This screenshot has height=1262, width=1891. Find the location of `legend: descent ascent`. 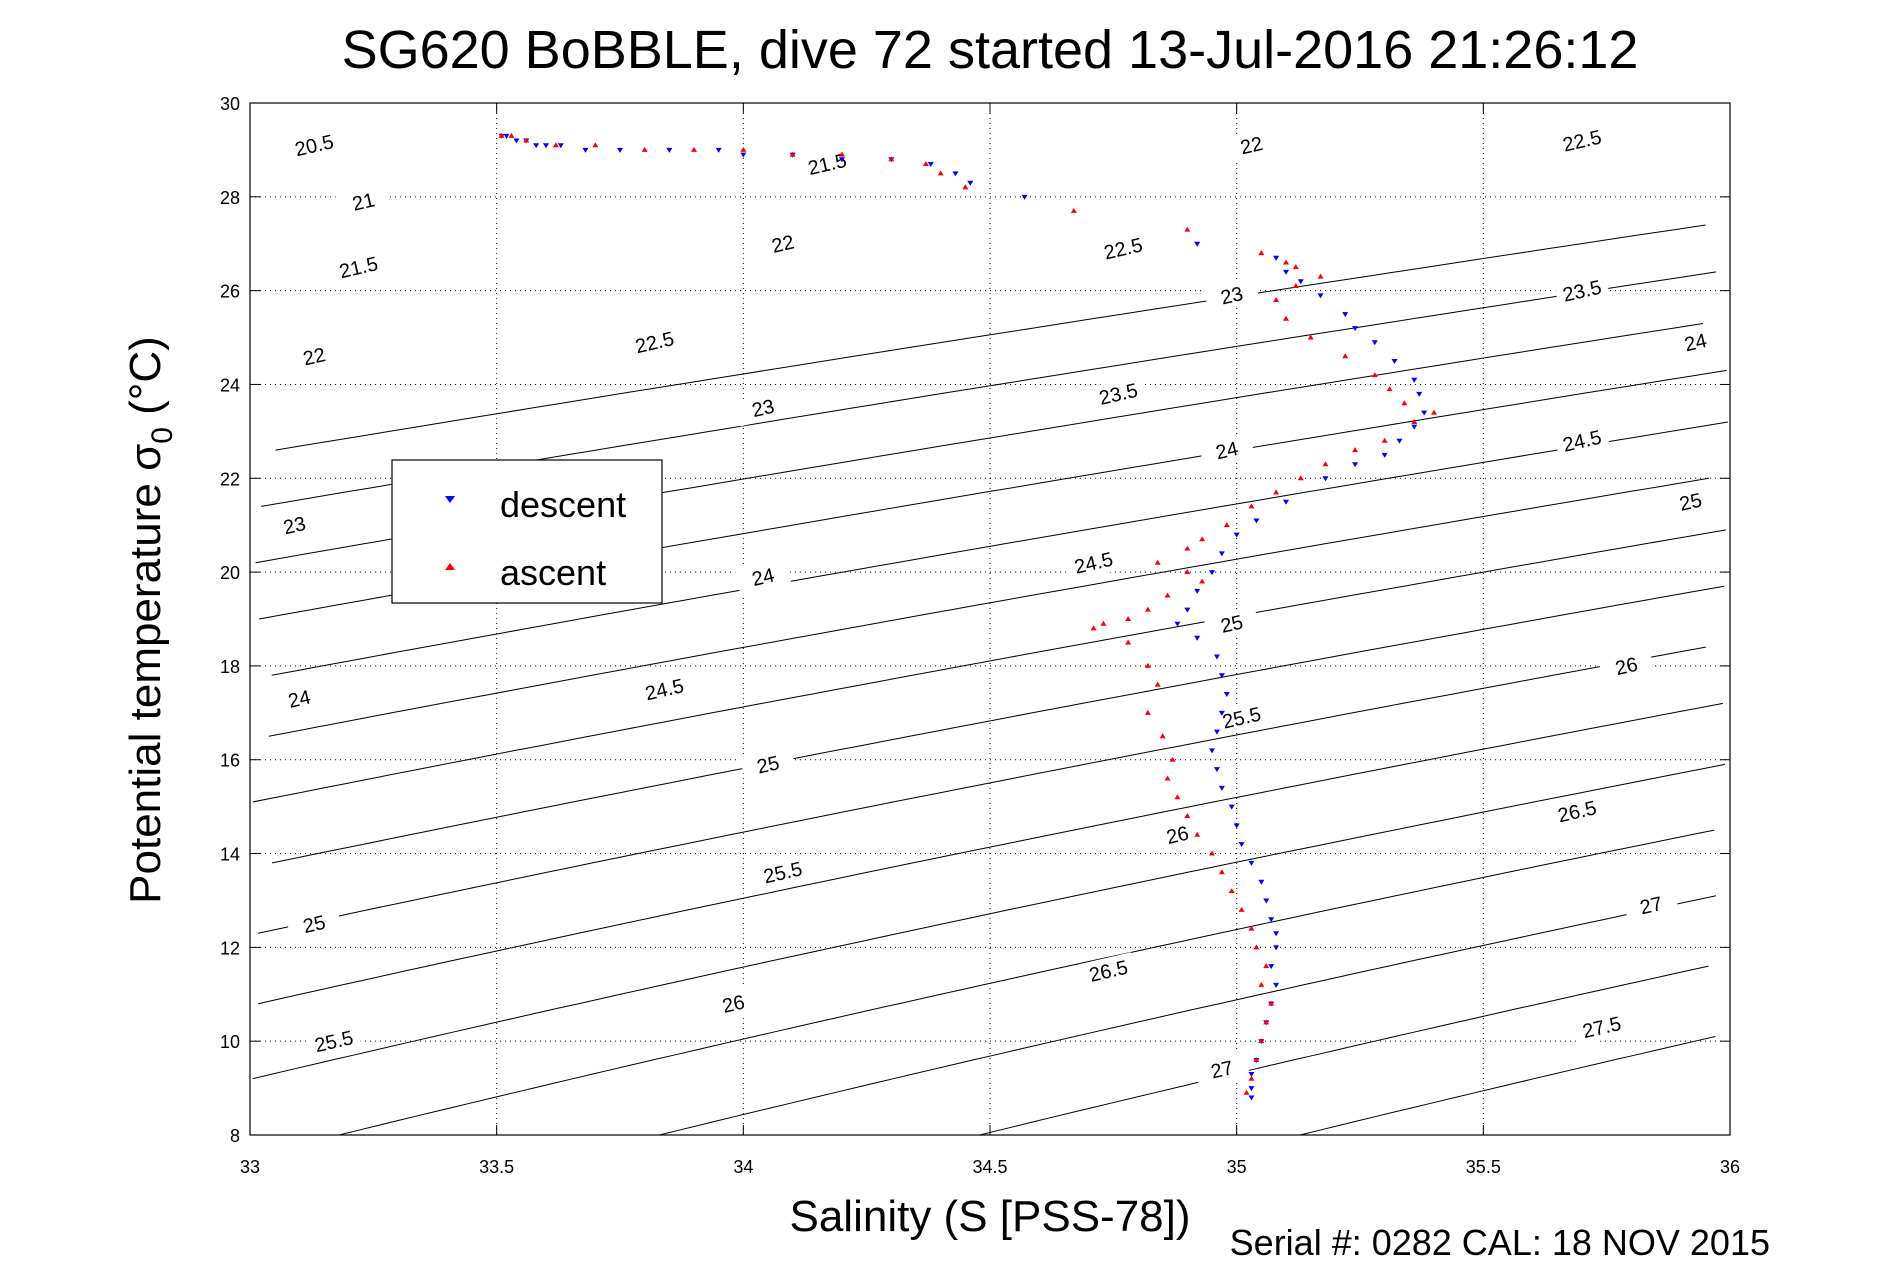

legend: descent ascent is located at coordinates (527, 531).